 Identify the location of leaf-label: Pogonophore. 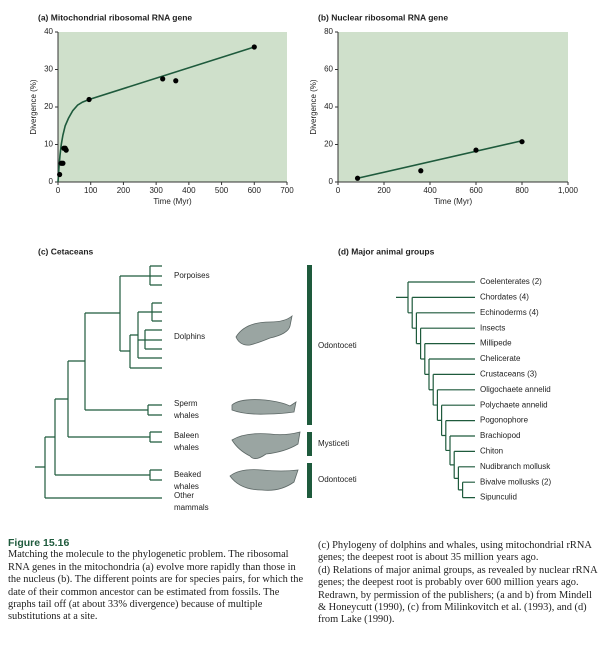
(504, 420).